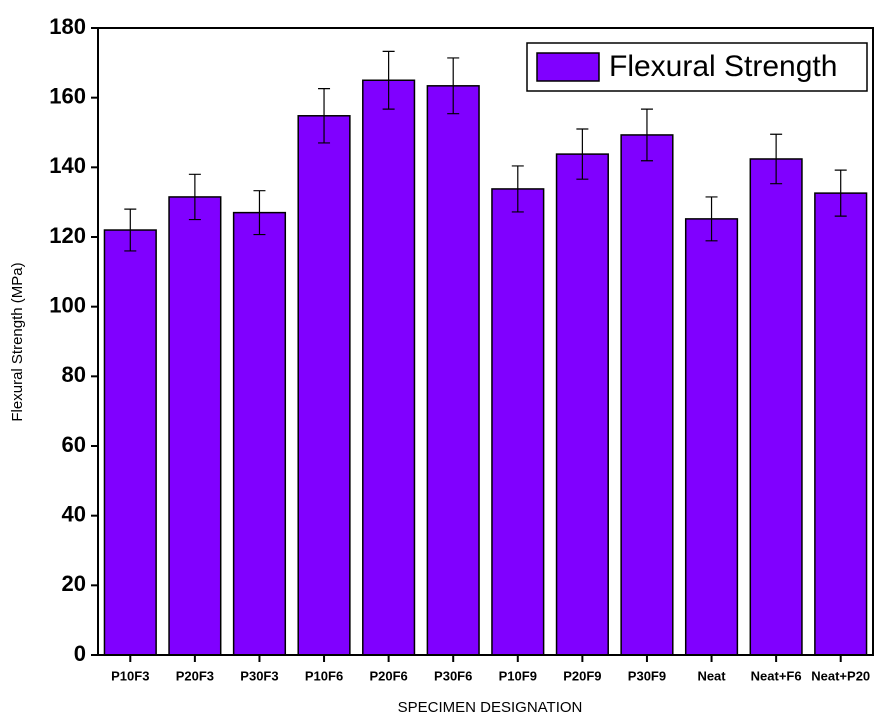 Image resolution: width=878 pixels, height=719 pixels. What do you see at coordinates (388, 675) in the screenshot?
I see `x-tick-label: P20F6` at bounding box center [388, 675].